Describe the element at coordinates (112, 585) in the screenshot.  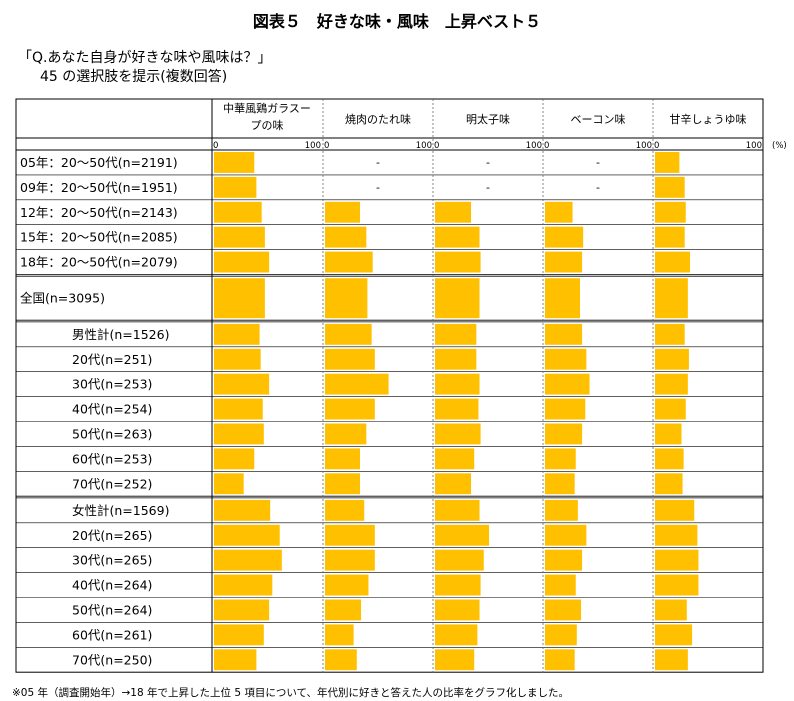
I see `row-label: 40代(n=264)` at that location.